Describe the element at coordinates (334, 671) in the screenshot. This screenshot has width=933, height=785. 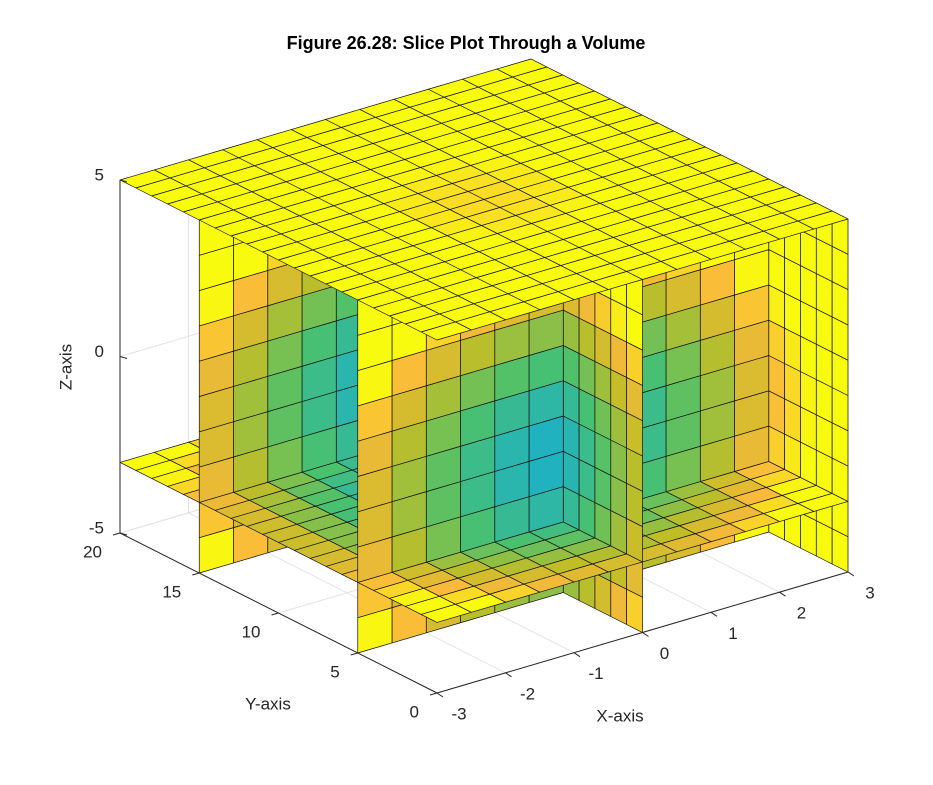
I see `y-tick-label: 5` at that location.